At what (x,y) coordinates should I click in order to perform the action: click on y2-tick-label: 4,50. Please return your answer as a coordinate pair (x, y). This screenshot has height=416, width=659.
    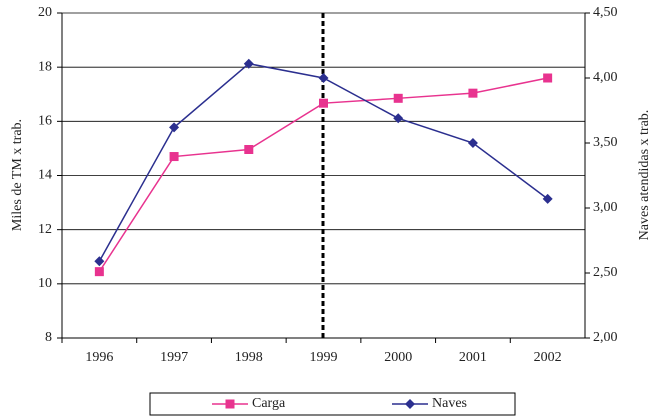
    Looking at the image, I should click on (605, 12).